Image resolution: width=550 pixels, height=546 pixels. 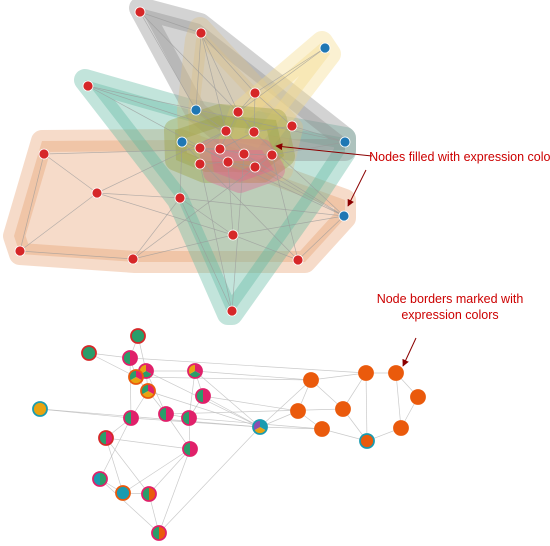 I want to click on arrow-to-blue-node, so click(x=357, y=188).